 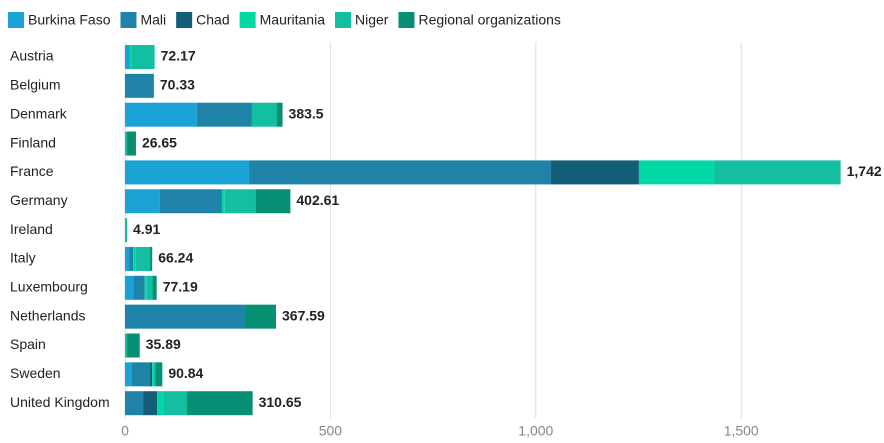 What do you see at coordinates (159, 142) in the screenshot?
I see `total-label: 26.65` at bounding box center [159, 142].